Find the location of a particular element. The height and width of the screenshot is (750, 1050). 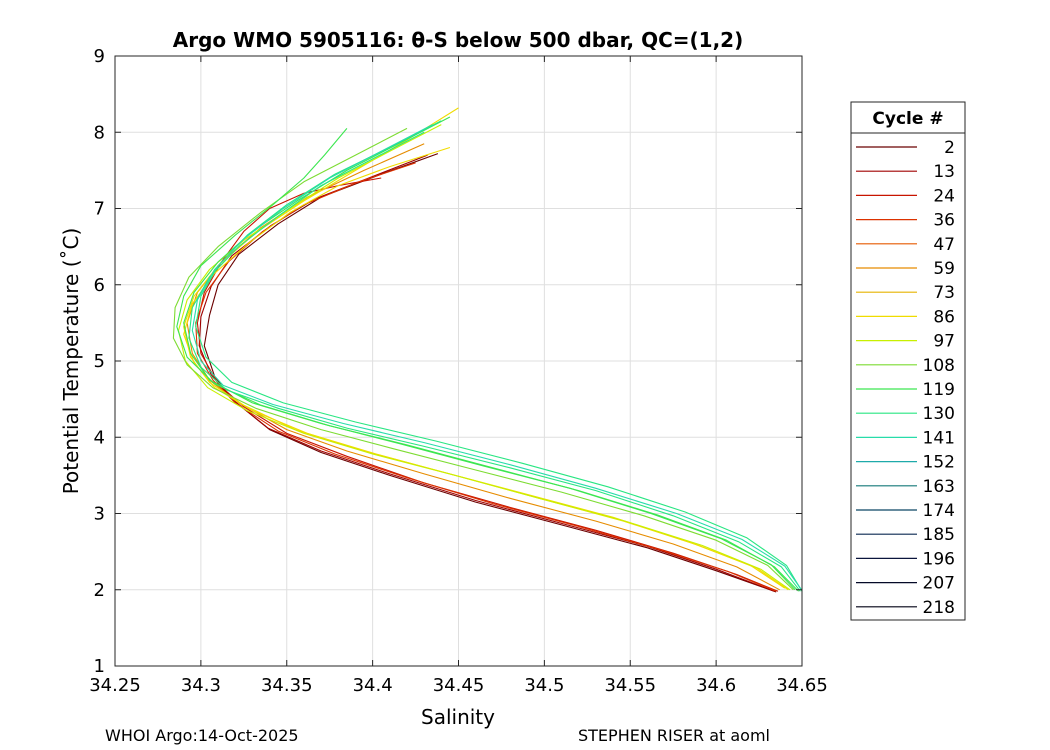

legend-label: 47 is located at coordinates (944, 245).